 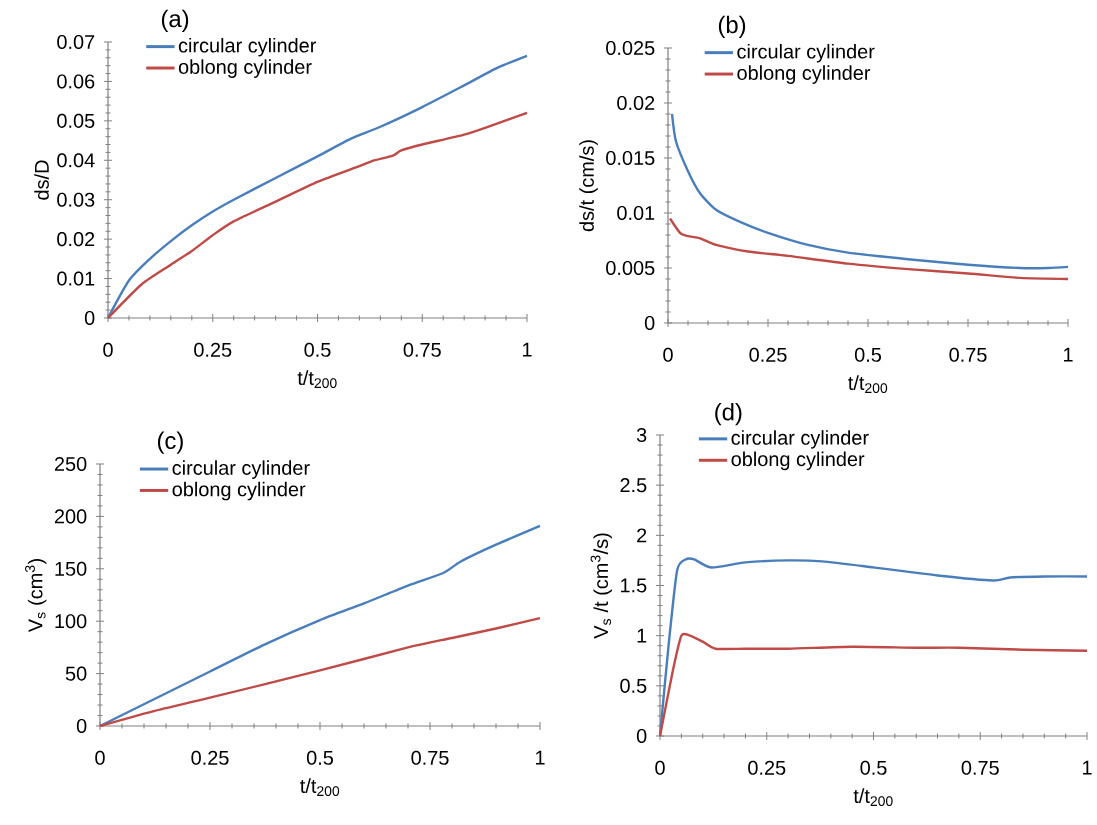 I want to click on y-tick-label: 0.05, so click(x=76, y=120).